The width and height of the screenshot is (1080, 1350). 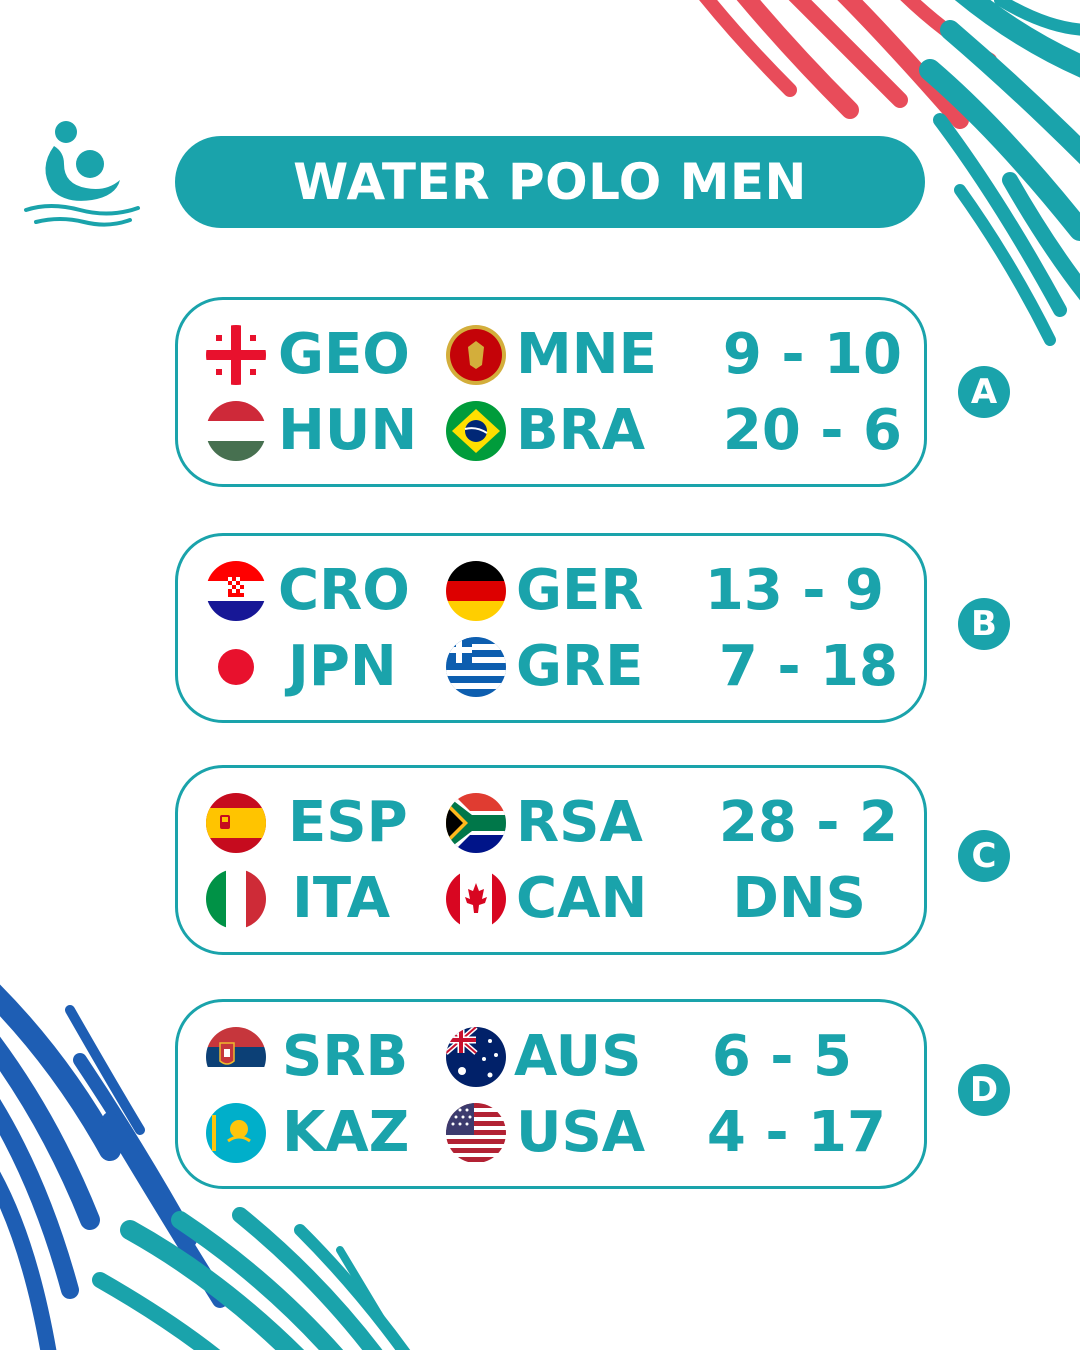 I want to click on georgia-flag-icon, so click(x=236, y=355).